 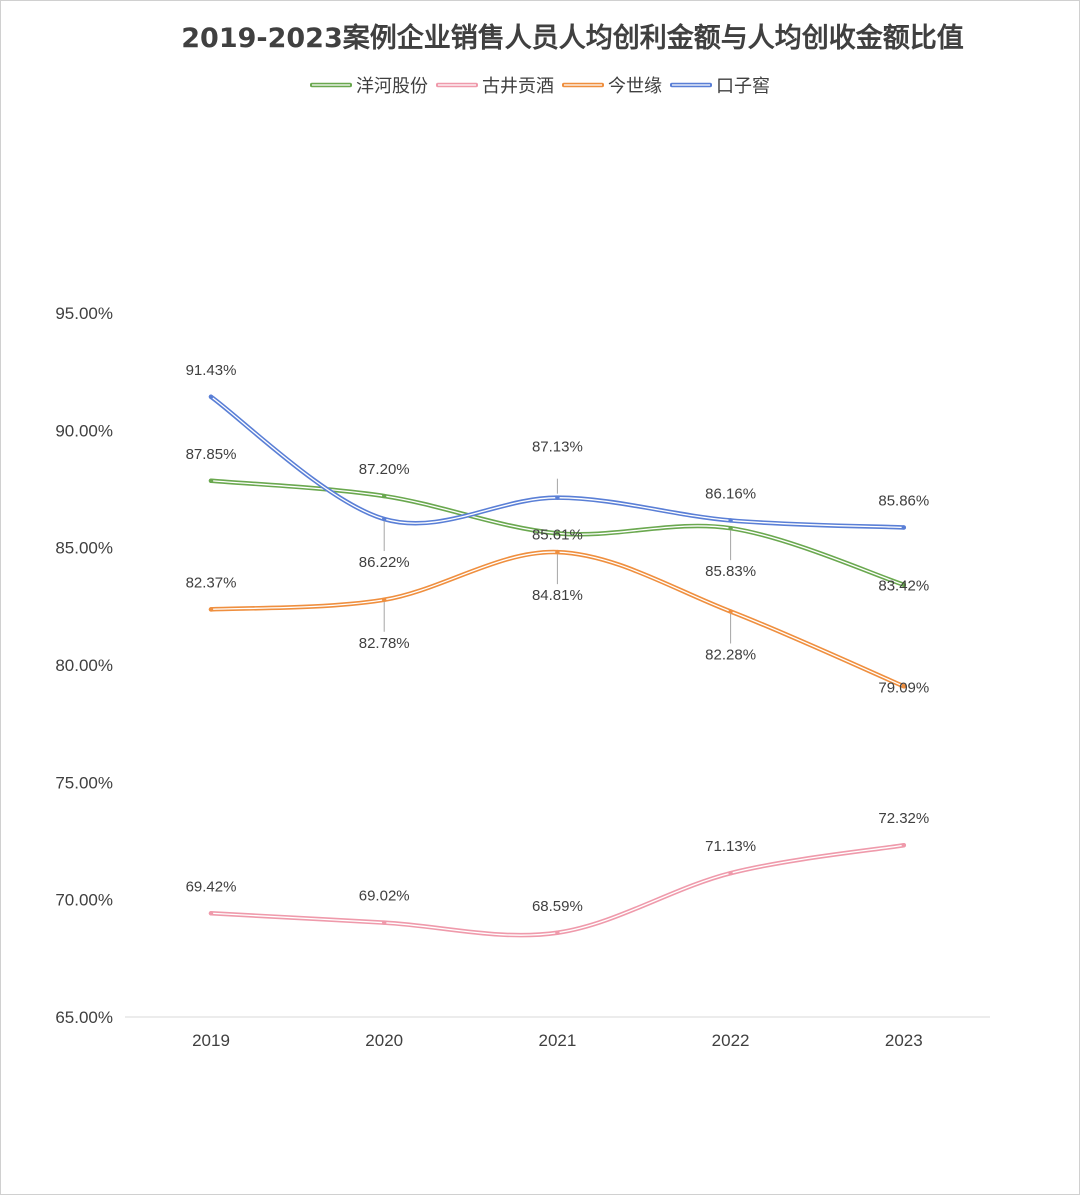 I want to click on data-label: 86.16%, so click(x=730, y=493).